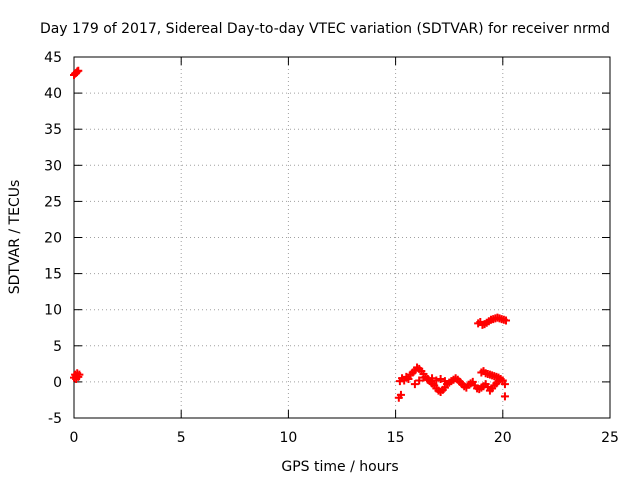  What do you see at coordinates (53, 94) in the screenshot?
I see `y-tick-label: 40` at bounding box center [53, 94].